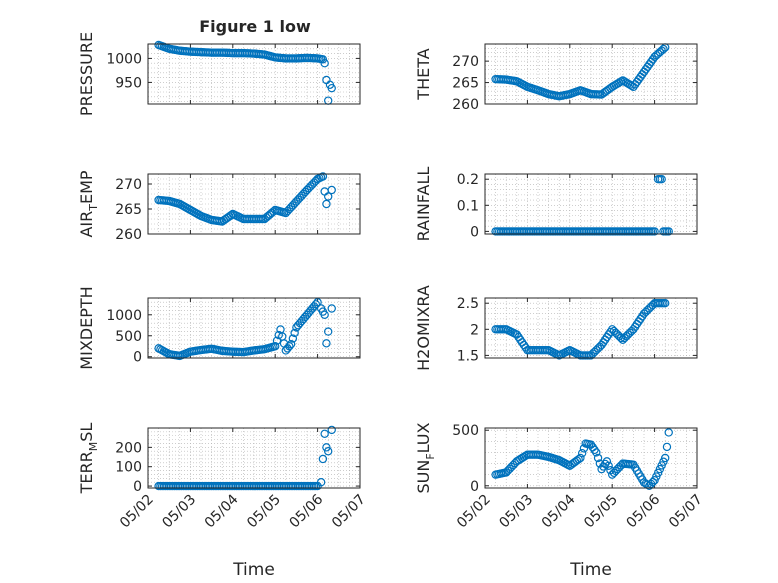 This screenshot has height=583, width=778. Describe the element at coordinates (128, 83) in the screenshot. I see `y-tick-label: 950` at that location.